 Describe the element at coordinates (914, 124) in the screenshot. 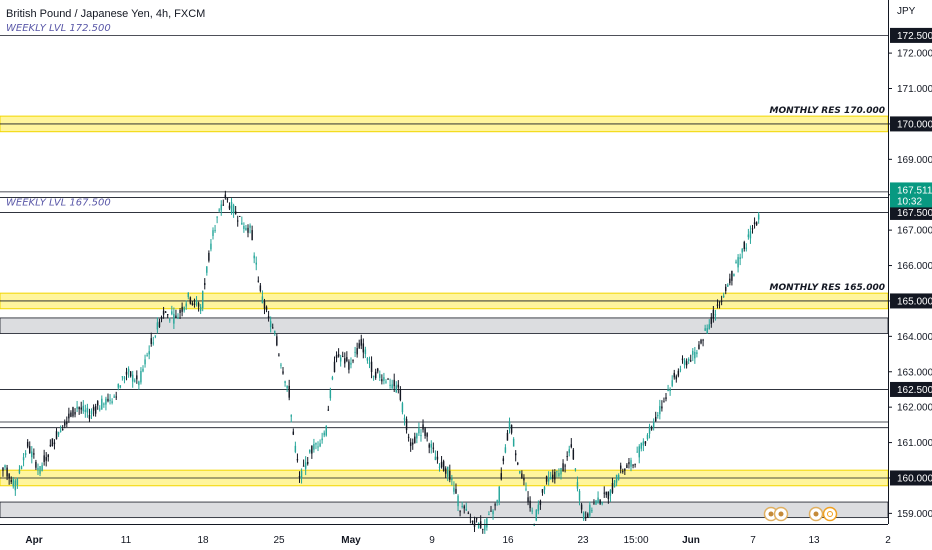

I see `price-tag-label: 170.000` at that location.